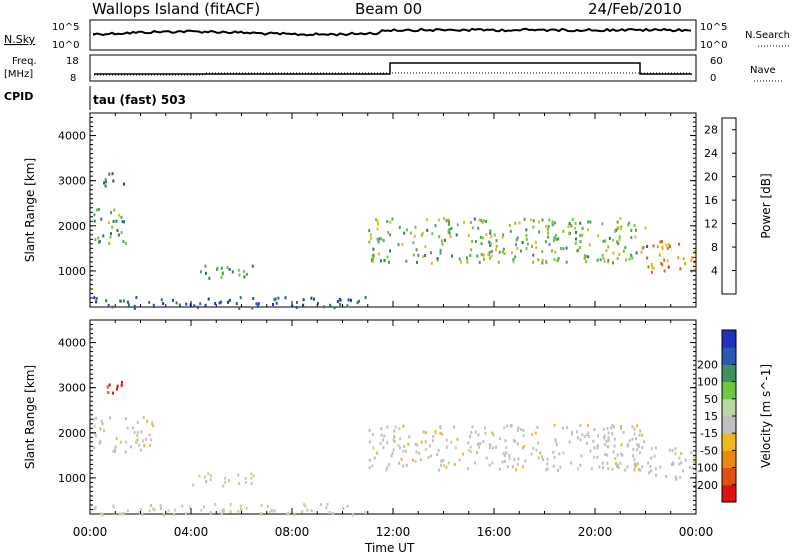 The height and width of the screenshot is (554, 800). What do you see at coordinates (494, 532) in the screenshot?
I see `x-tick-label: 16:00` at bounding box center [494, 532].